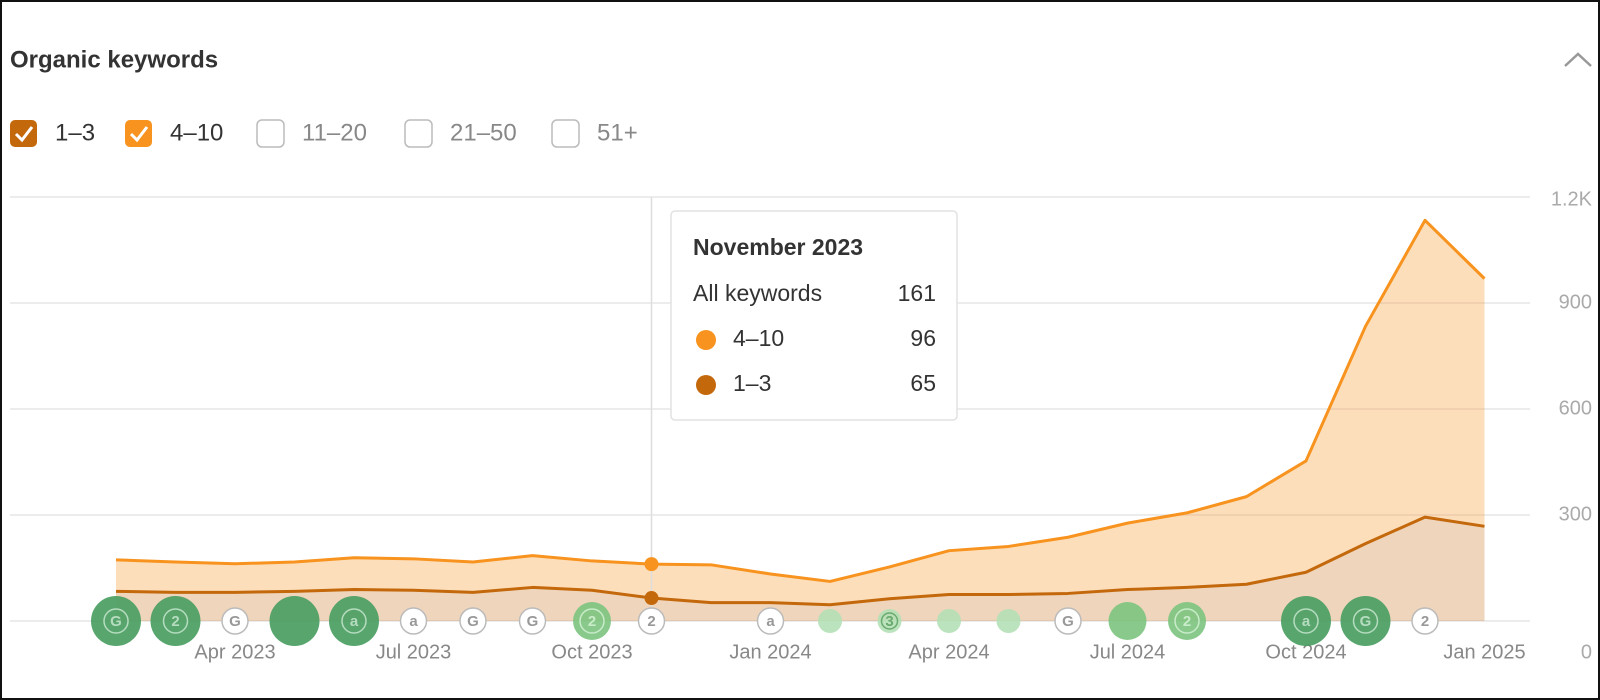 This screenshot has width=1600, height=700. What do you see at coordinates (591, 652) in the screenshot?
I see `x-tick-label: Oct 2023` at bounding box center [591, 652].